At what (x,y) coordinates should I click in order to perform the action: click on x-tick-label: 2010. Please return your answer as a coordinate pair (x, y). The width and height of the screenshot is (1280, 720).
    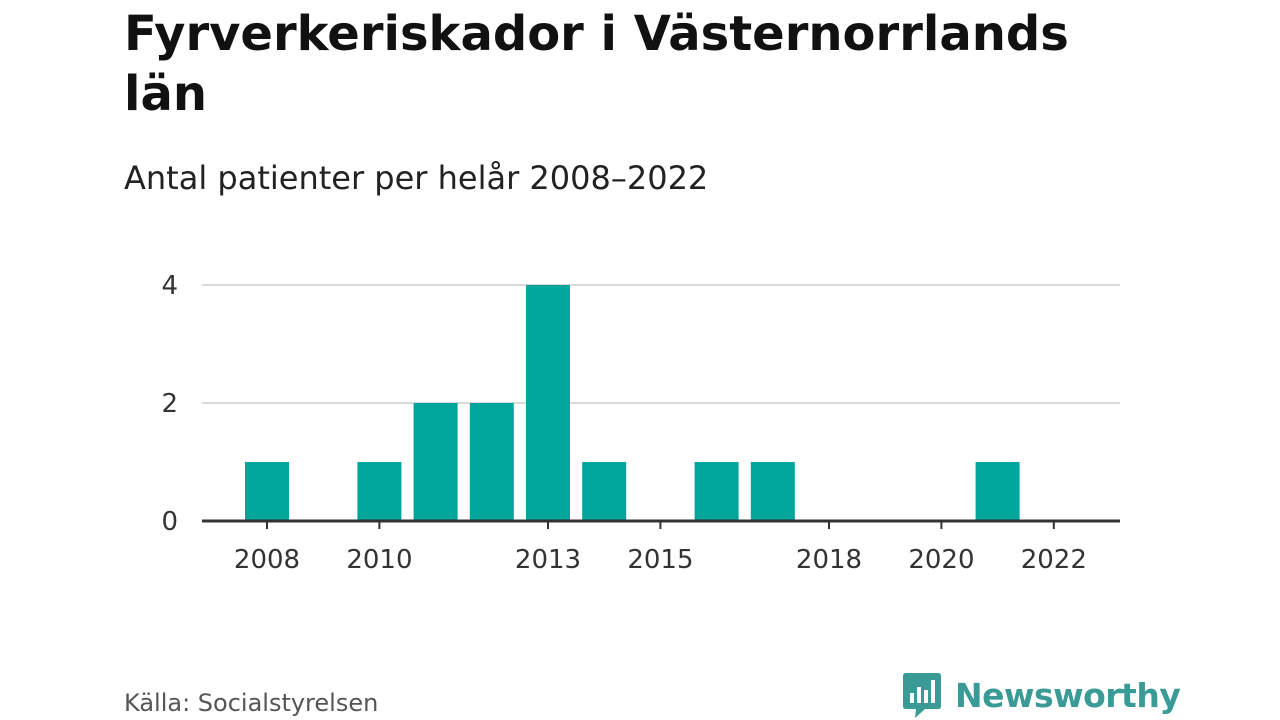
    Looking at the image, I should click on (379, 560).